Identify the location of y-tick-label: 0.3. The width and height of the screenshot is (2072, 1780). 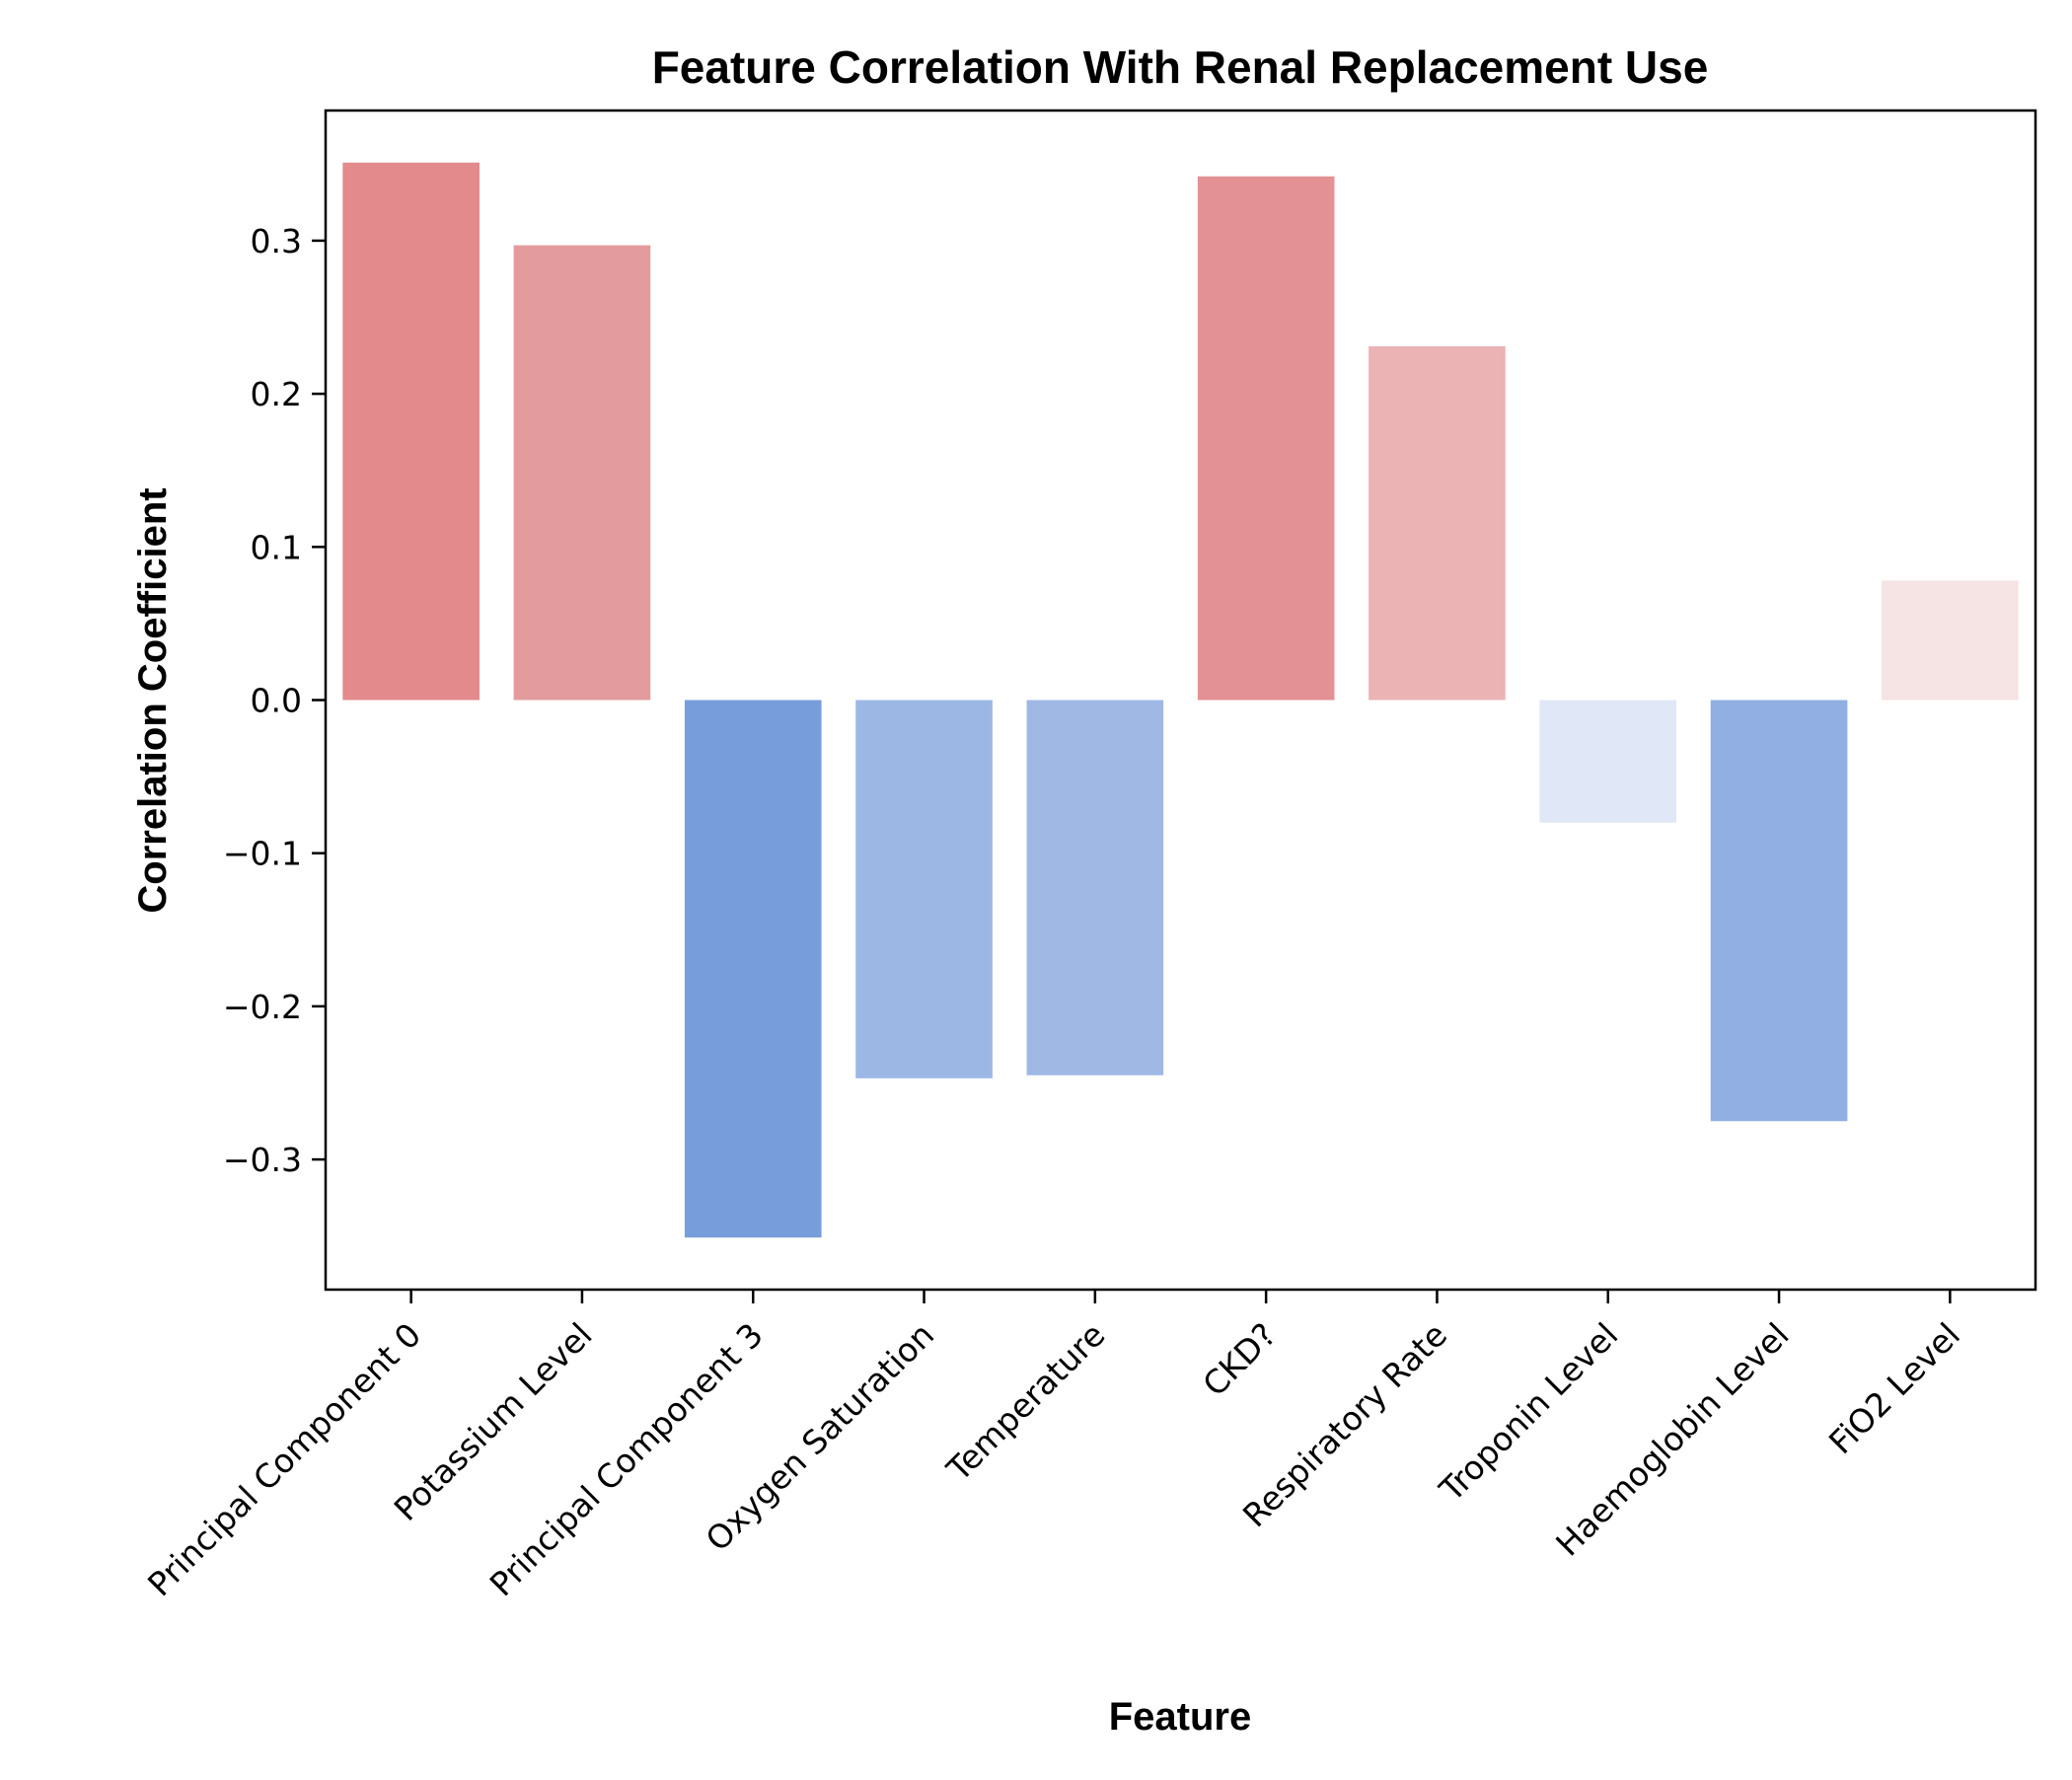
(277, 241).